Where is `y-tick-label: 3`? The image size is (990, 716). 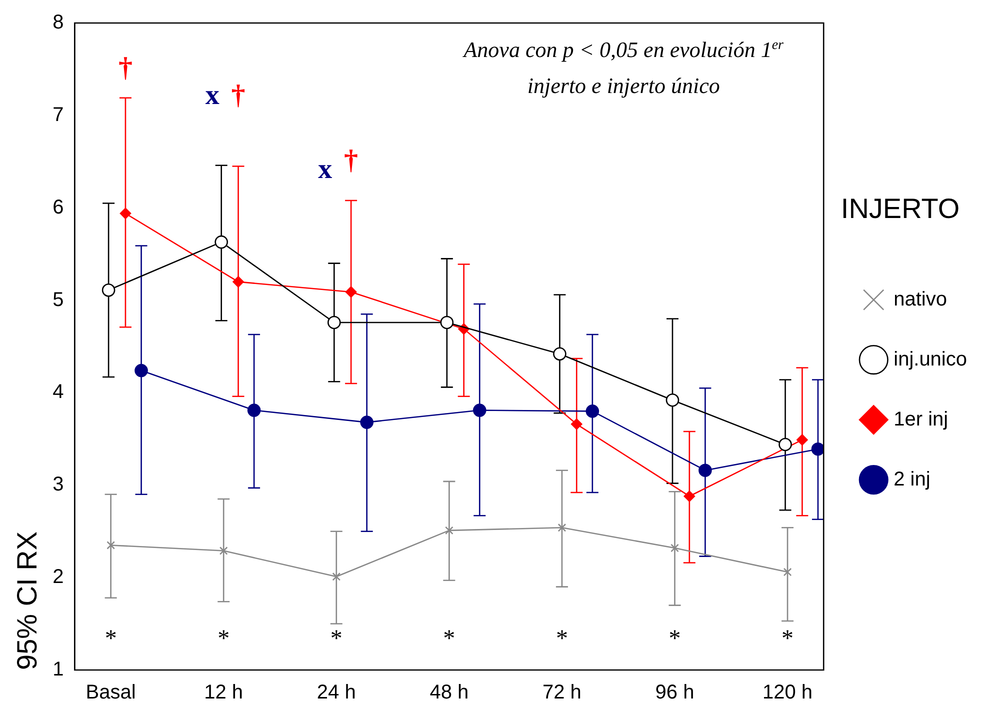 y-tick-label: 3 is located at coordinates (58, 485).